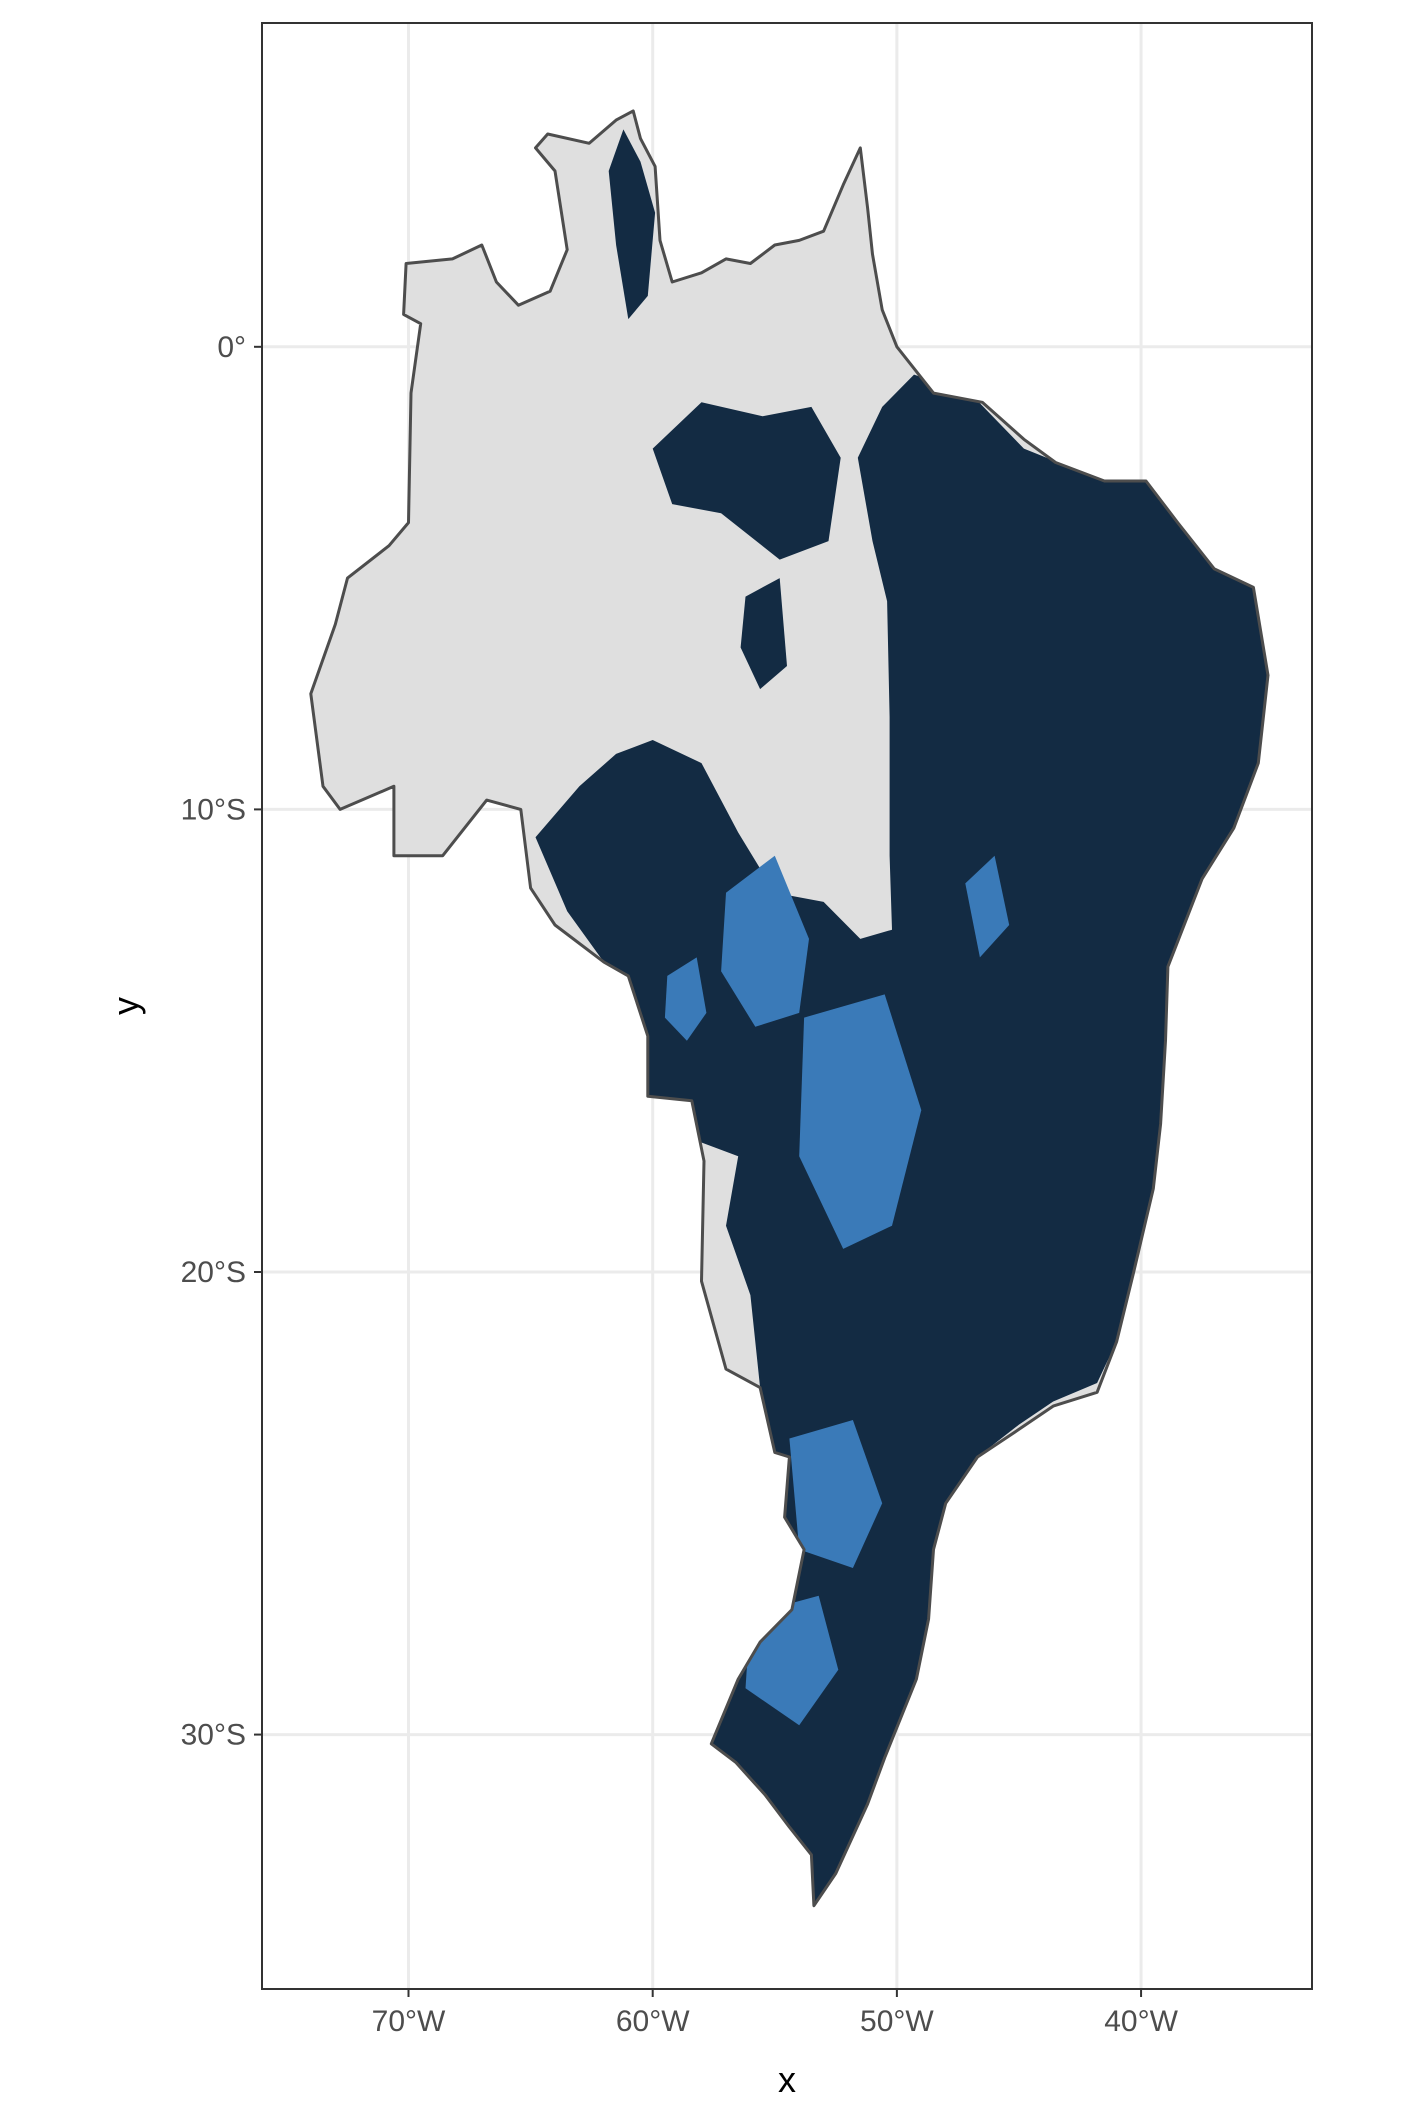  Describe the element at coordinates (653, 2021) in the screenshot. I see `x-tick-label-1: 60°W` at that location.